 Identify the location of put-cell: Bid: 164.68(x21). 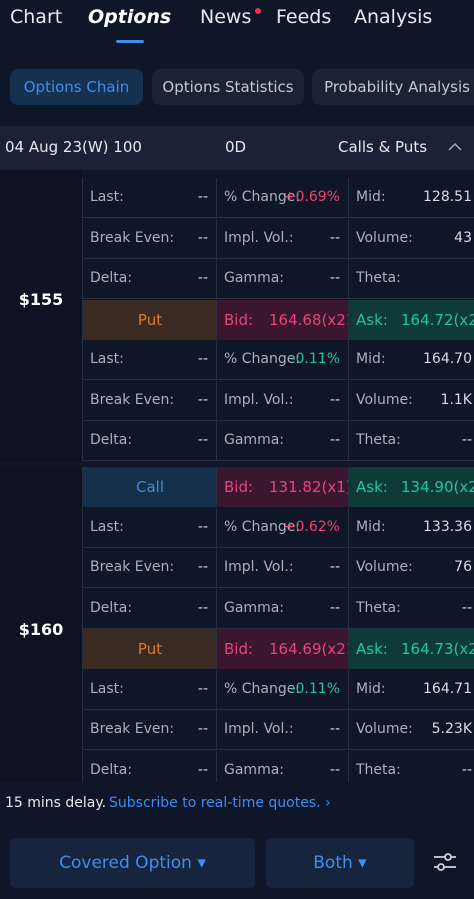
(282, 319).